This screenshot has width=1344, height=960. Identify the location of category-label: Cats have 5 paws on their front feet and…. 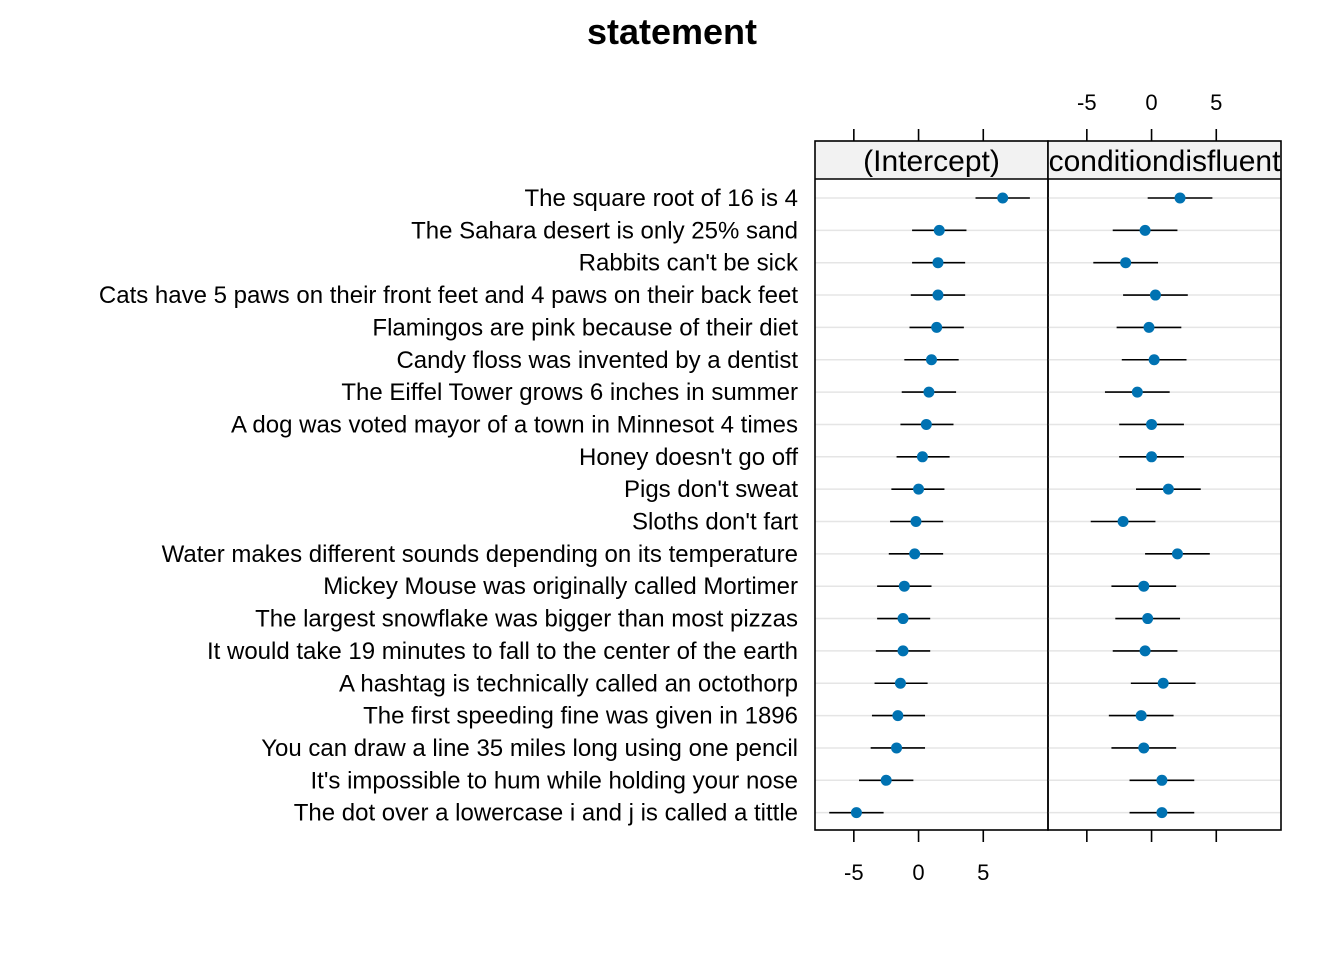
(448, 295).